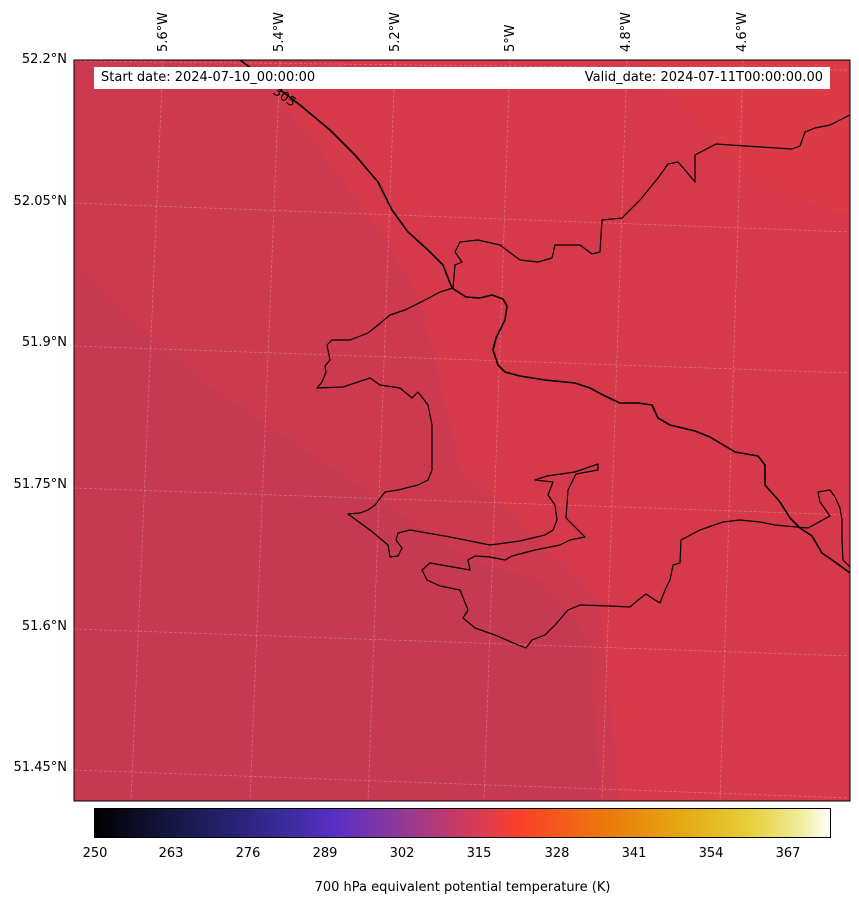 This screenshot has width=859, height=907. I want to click on lat-label-51-75: 51.75°N, so click(40, 484).